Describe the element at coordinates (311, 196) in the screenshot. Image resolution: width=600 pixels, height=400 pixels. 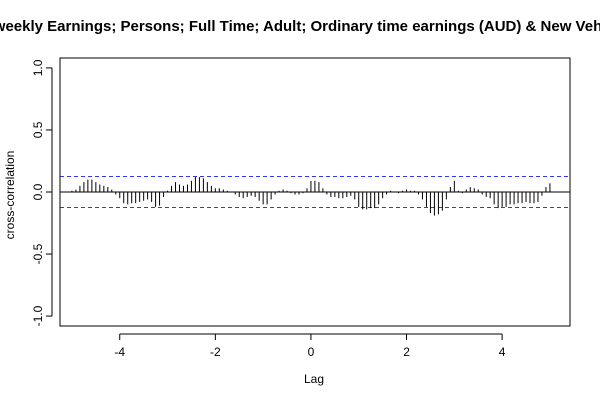
I see `ccf-bars` at that location.